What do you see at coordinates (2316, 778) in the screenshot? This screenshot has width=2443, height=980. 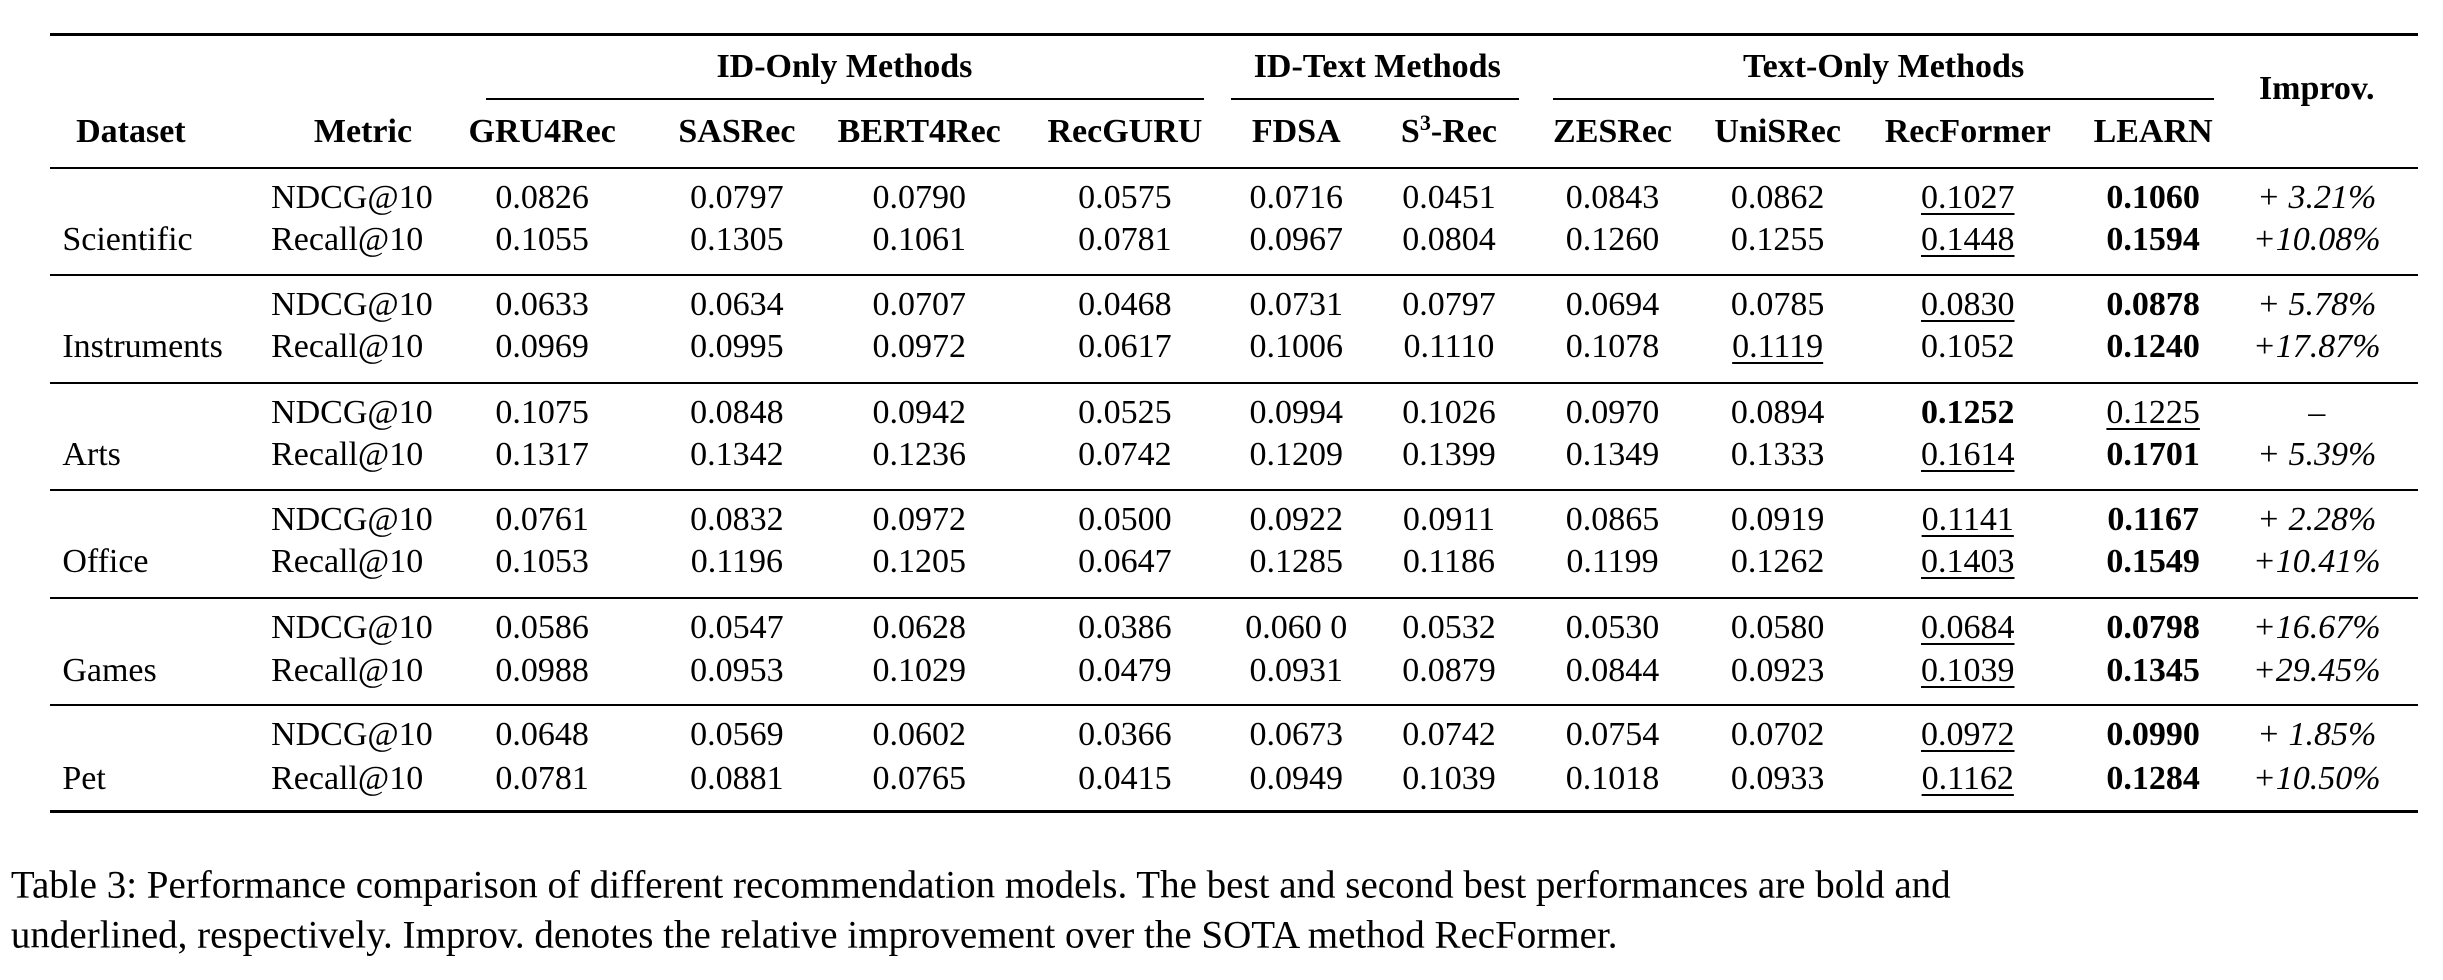 I see `improvement: +10.50%` at bounding box center [2316, 778].